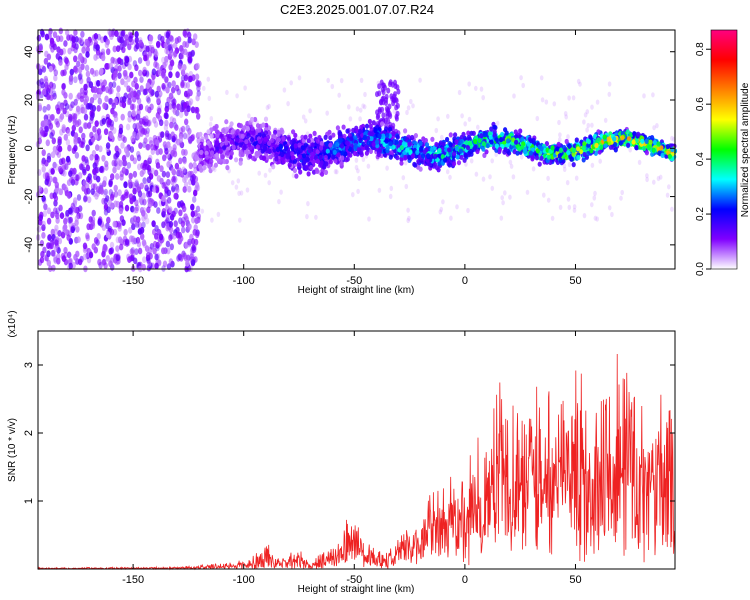 Image resolution: width=750 pixels, height=600 pixels. Describe the element at coordinates (29, 100) in the screenshot. I see `spectrogram-y-tick-label: 20` at that location.